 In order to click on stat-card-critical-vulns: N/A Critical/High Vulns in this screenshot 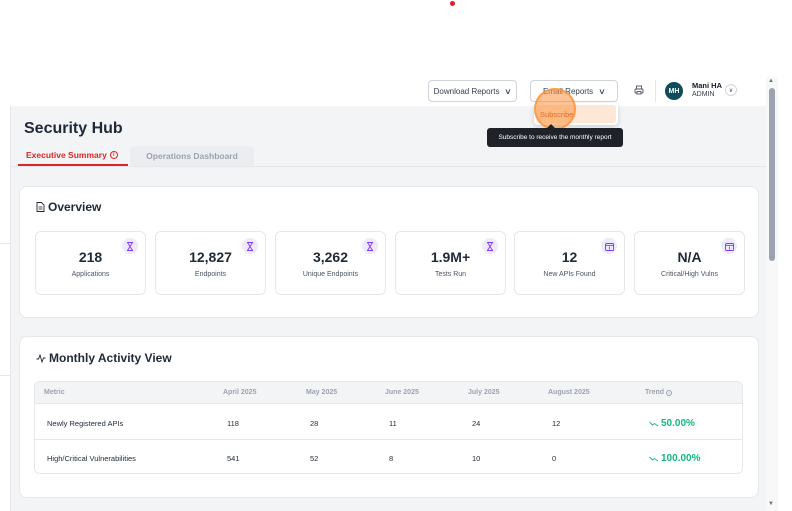, I will do `click(689, 263)`.